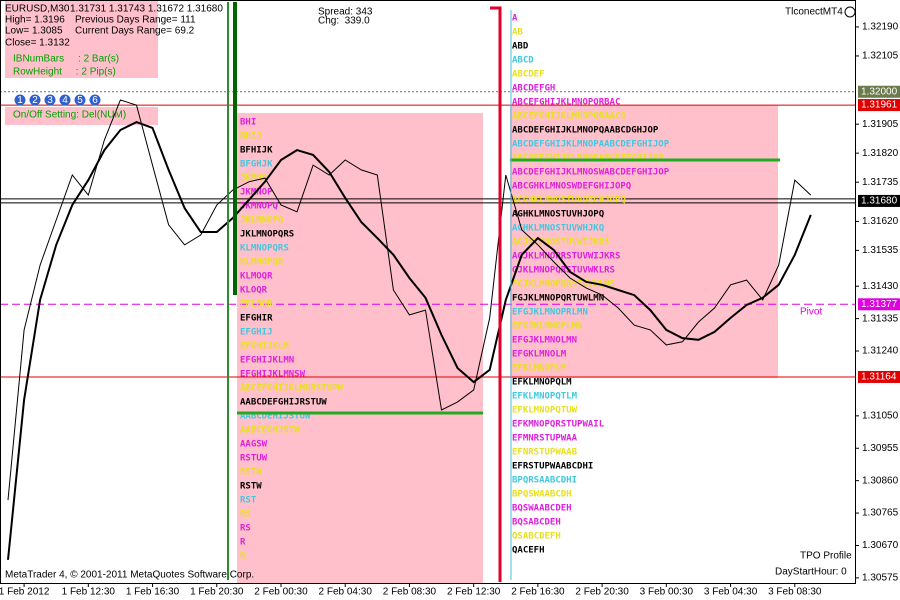 Image resolution: width=900 pixels, height=600 pixels. I want to click on x-tick-label: 3 Feb 08:30, so click(795, 592).